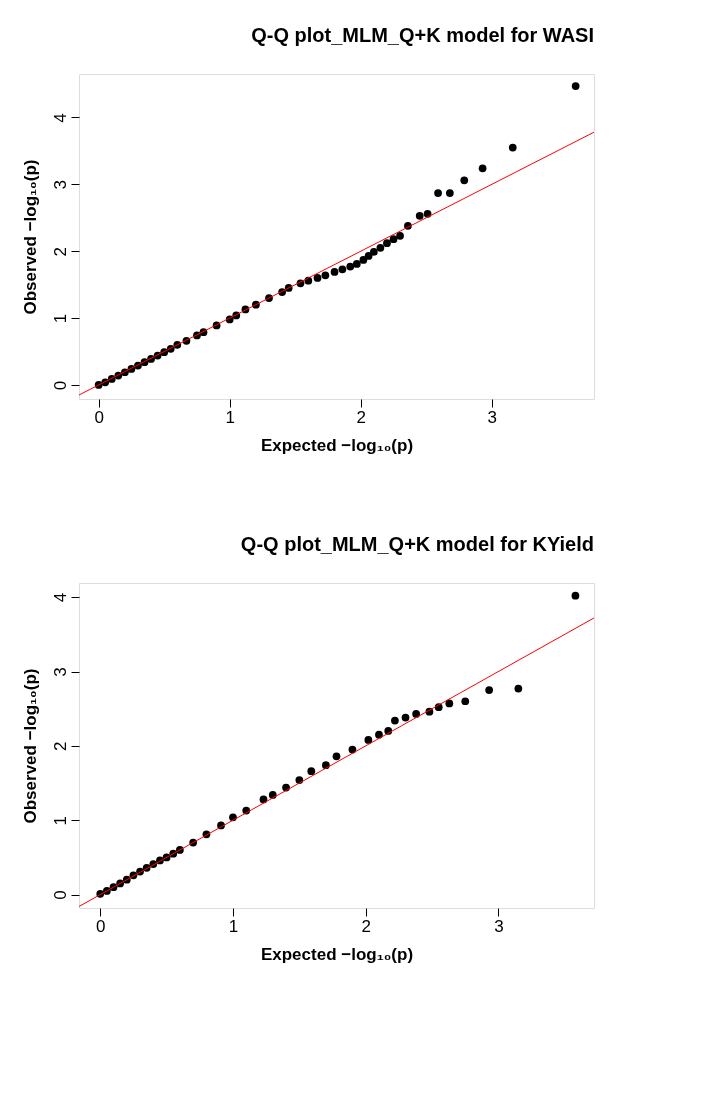 Image resolution: width=726 pixels, height=1105 pixels. Describe the element at coordinates (422, 35) in the screenshot. I see `chart-title: Q-Q plot_MLM_Q+K model for WASI` at that location.